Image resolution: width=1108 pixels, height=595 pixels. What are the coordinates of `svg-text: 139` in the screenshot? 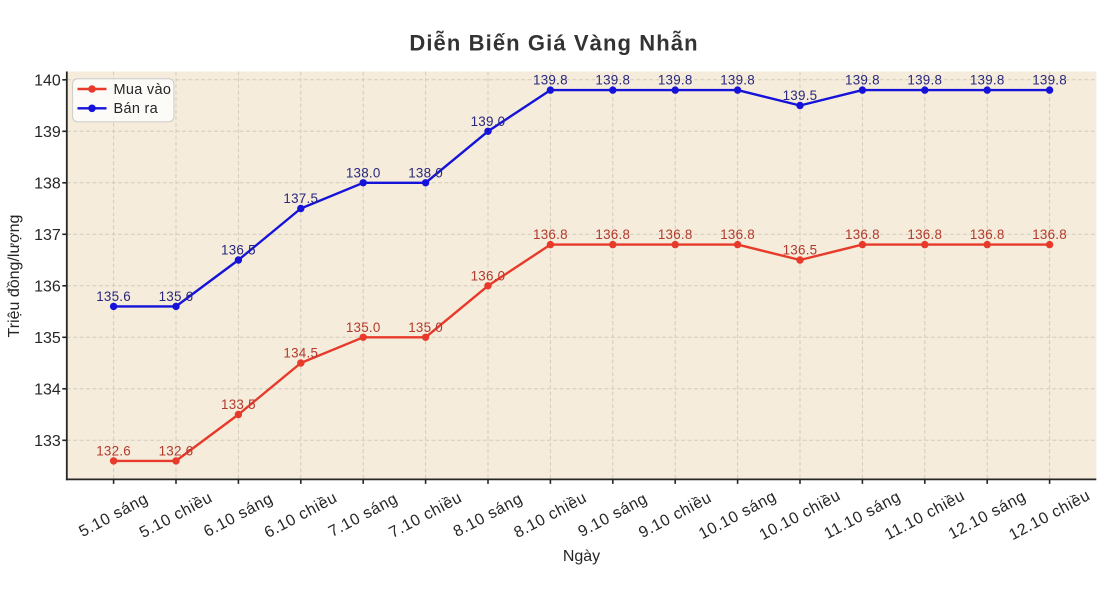 It's located at (47, 132).